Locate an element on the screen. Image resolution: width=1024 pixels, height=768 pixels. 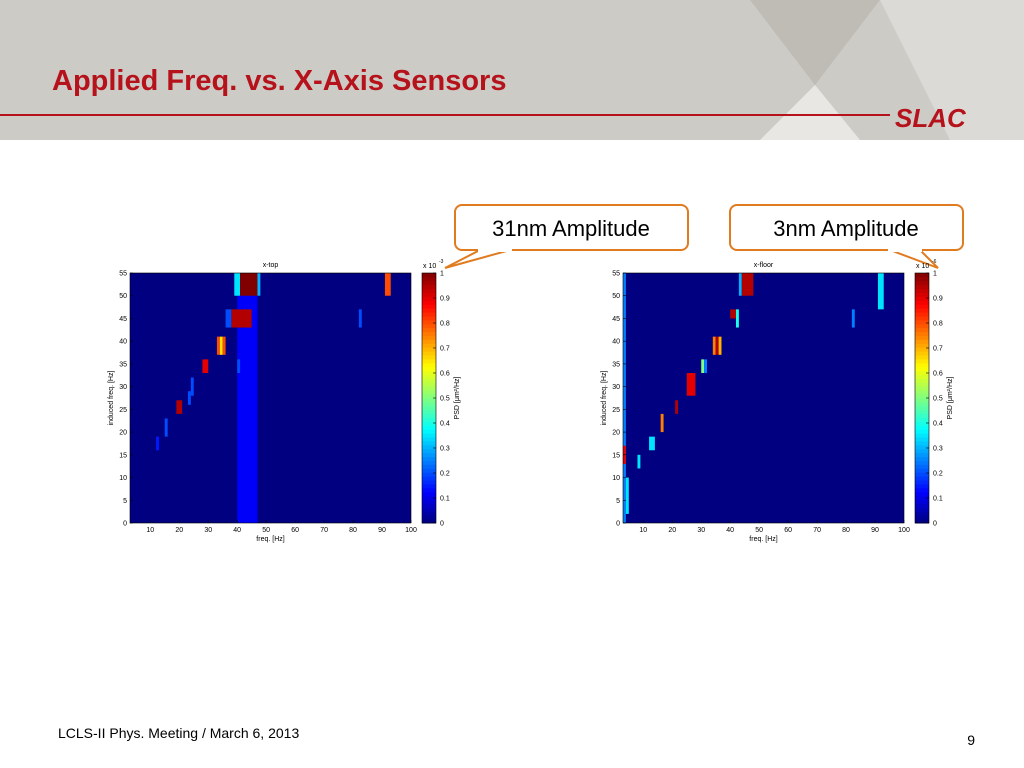
x-tick-label: 50 is located at coordinates (759, 530).